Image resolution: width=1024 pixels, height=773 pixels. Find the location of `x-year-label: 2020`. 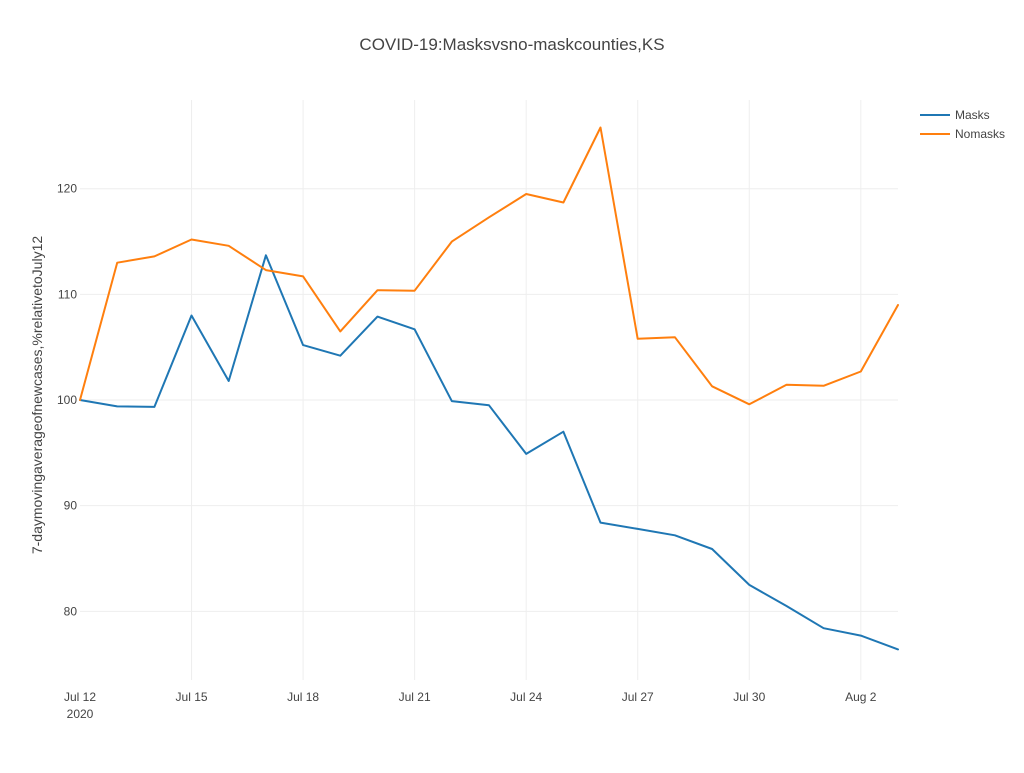

x-year-label: 2020 is located at coordinates (80, 714).